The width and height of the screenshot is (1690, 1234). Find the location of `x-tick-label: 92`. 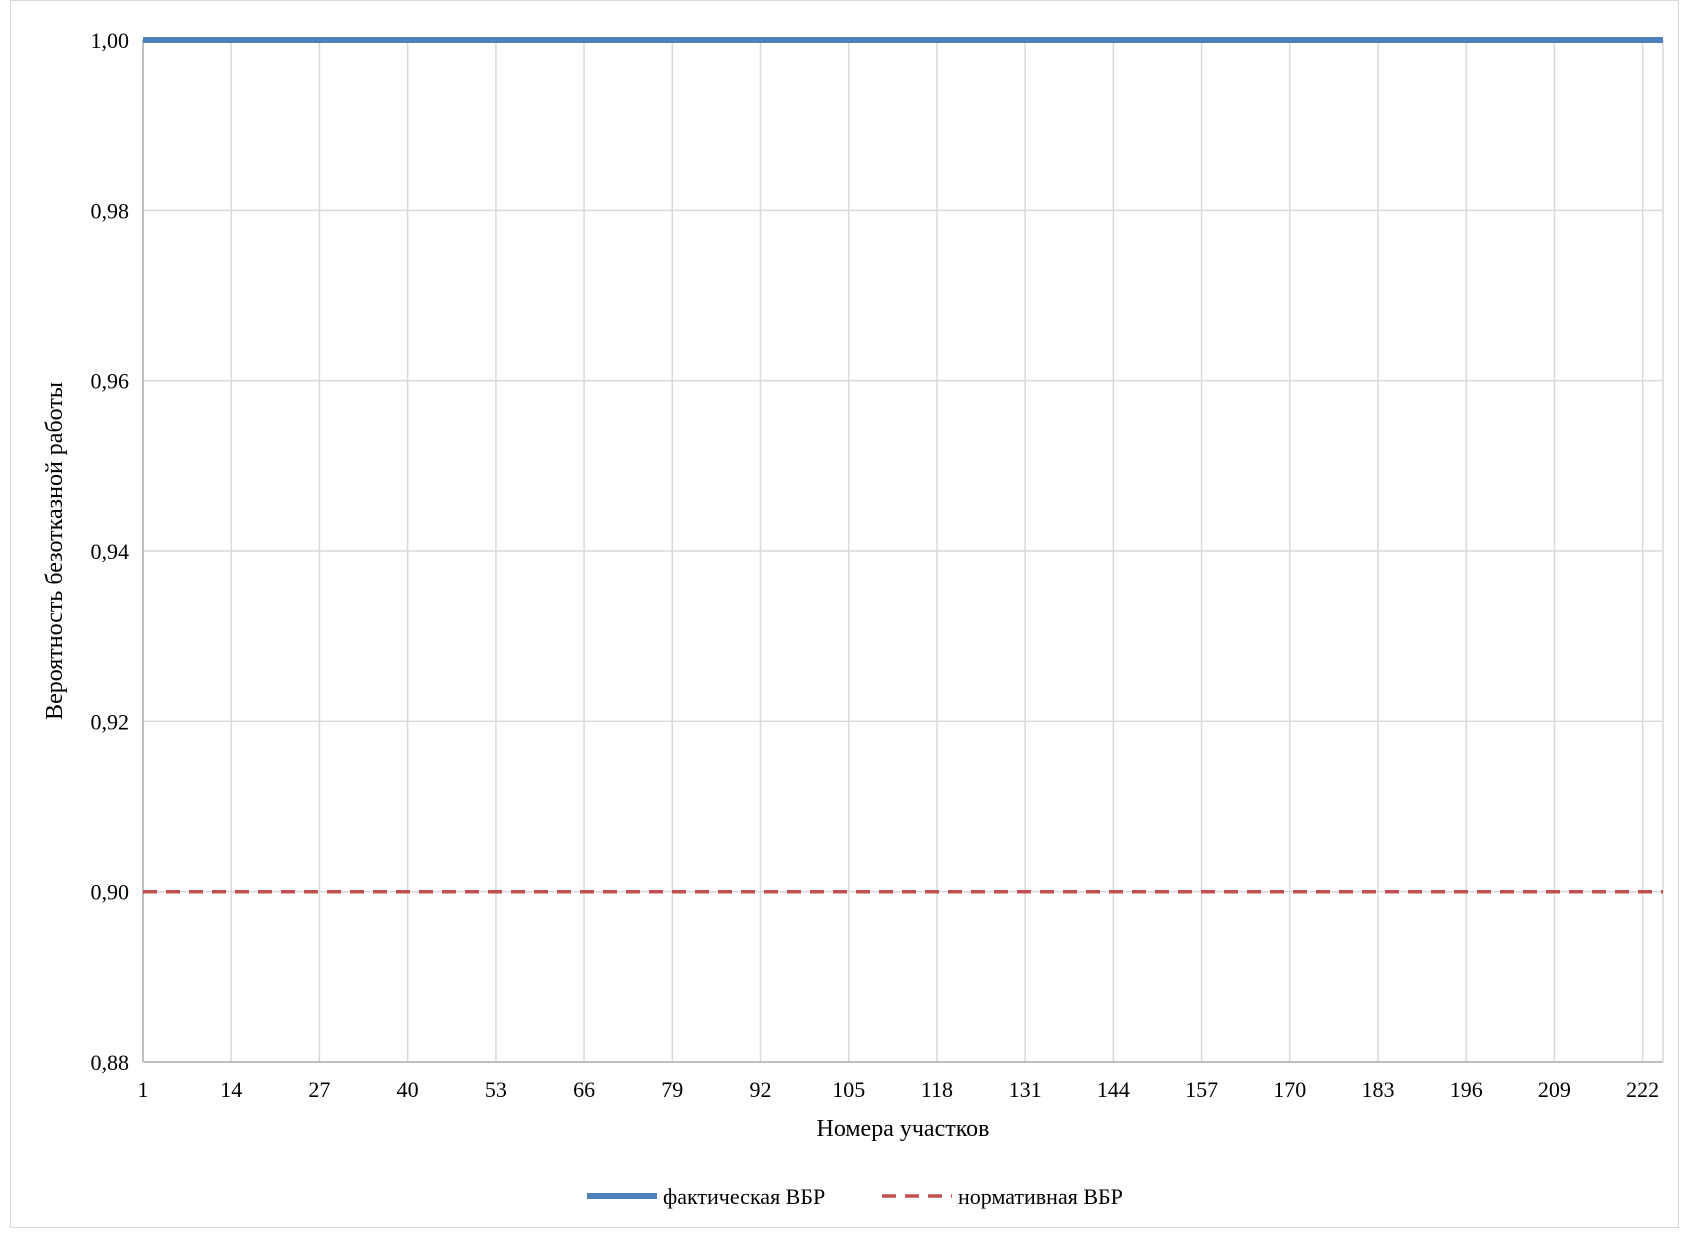

x-tick-label: 92 is located at coordinates (761, 1089).